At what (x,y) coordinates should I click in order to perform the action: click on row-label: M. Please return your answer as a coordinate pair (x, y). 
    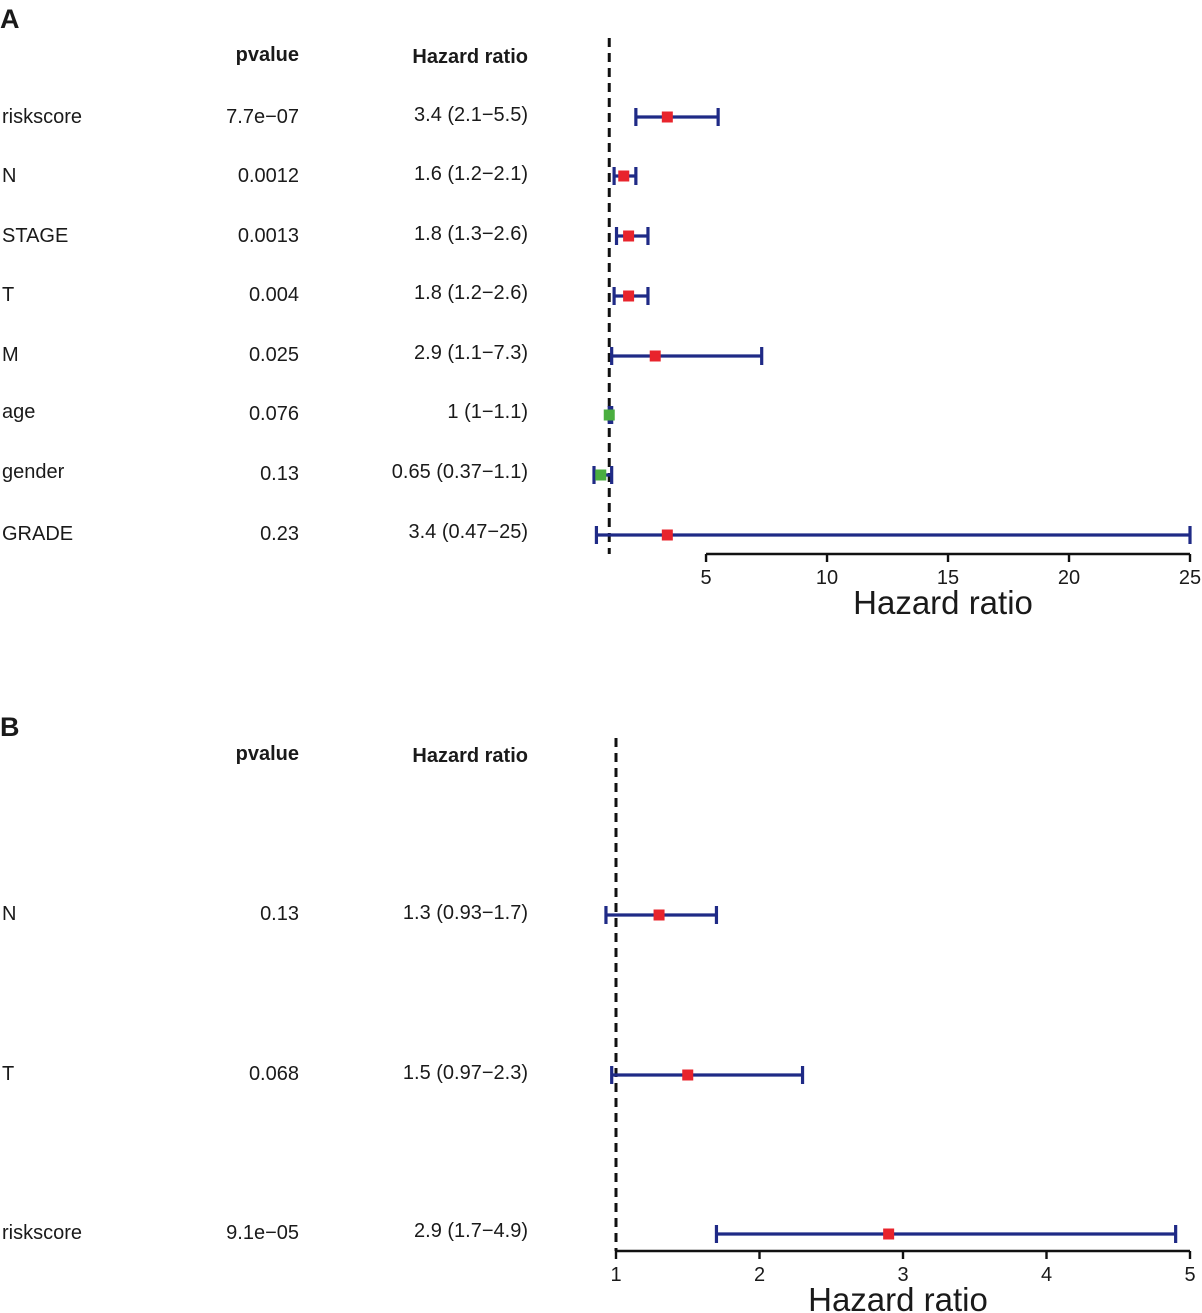
    Looking at the image, I should click on (10, 355).